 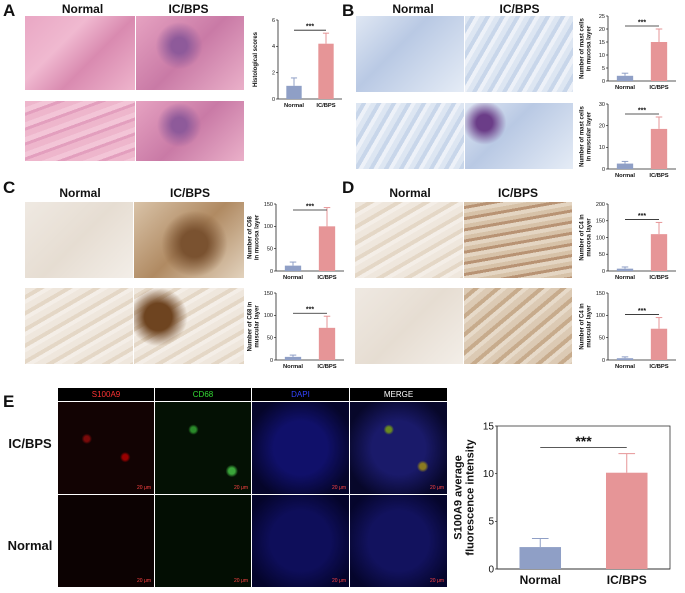 I want to click on y-tick-label: 4, so click(x=273, y=47).